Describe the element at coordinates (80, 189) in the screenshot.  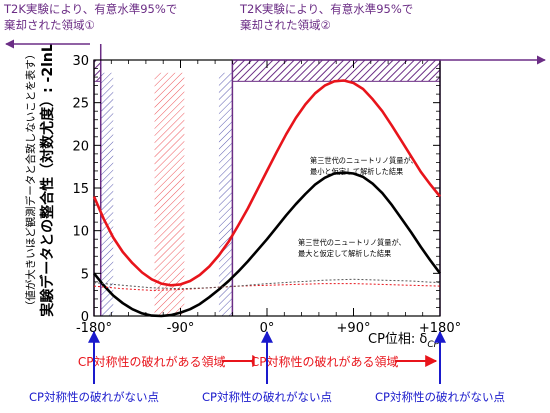
I see `y-tick-label: 15` at that location.